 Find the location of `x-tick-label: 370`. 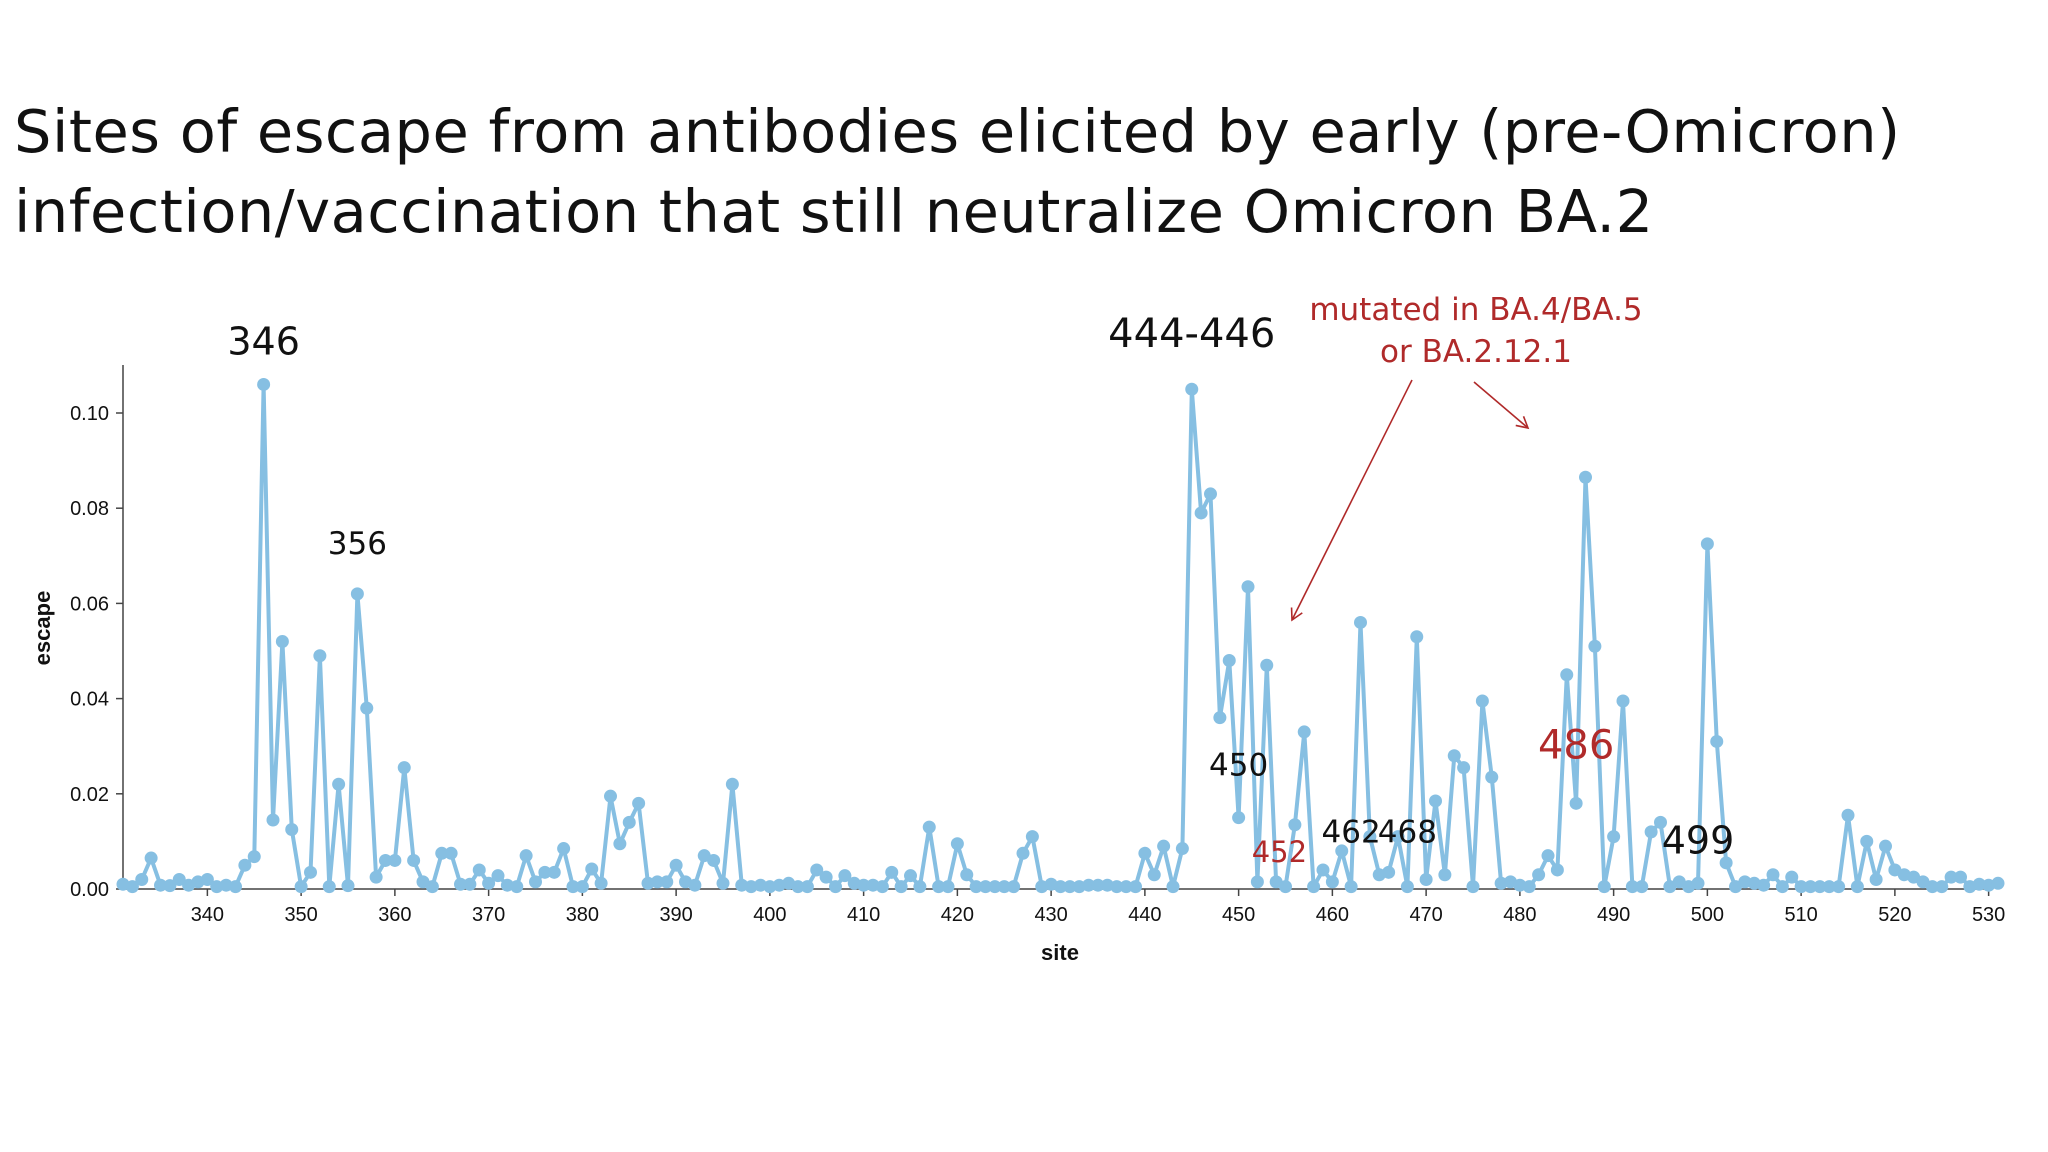

x-tick-label: 370 is located at coordinates (488, 915).